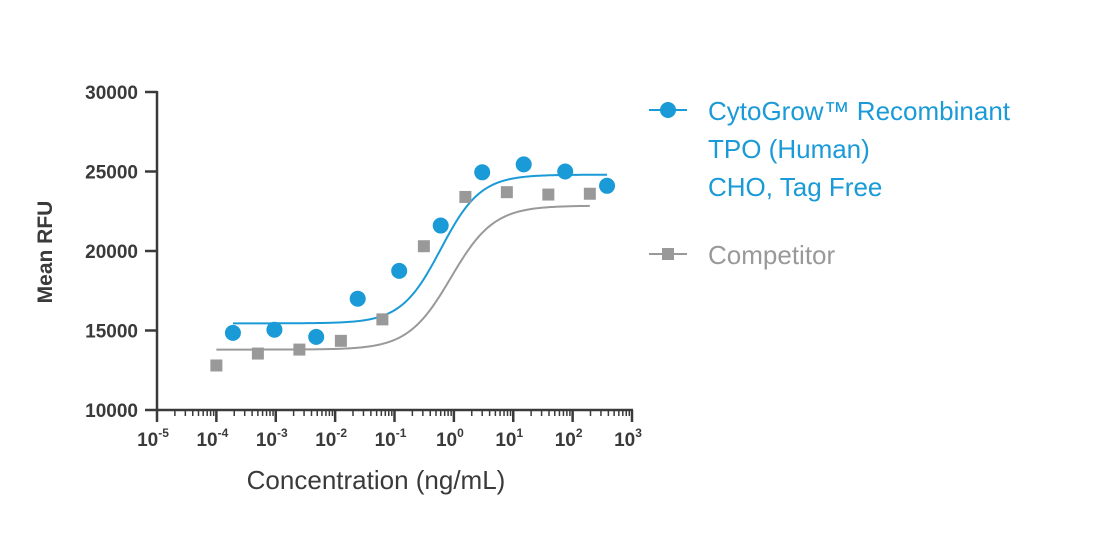 The image size is (1104, 534). Describe the element at coordinates (111, 252) in the screenshot. I see `y-tick-label: 20000` at that location.